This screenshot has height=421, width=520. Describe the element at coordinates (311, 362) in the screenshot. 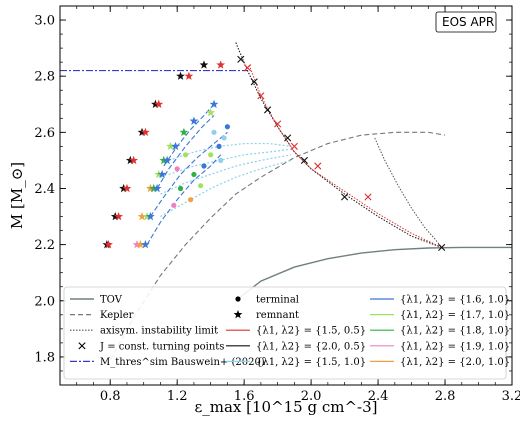

I see `legend-l15-10: {λ1, λ2} = {1.5, 1.0}` at that location.